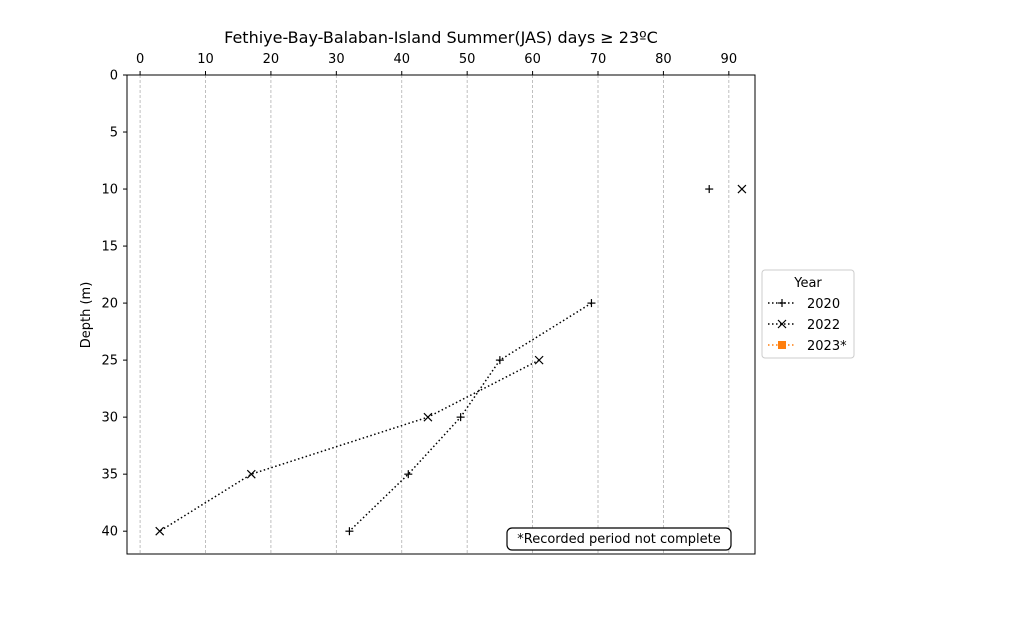 Image resolution: width=1014 pixels, height=622 pixels. I want to click on legend-marker-2020, so click(782, 303).